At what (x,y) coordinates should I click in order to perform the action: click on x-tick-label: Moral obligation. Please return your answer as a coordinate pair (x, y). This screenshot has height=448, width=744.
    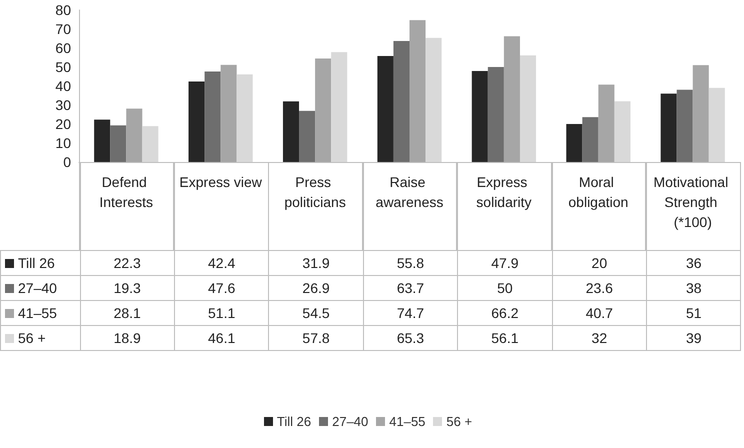
    Looking at the image, I should click on (598, 192).